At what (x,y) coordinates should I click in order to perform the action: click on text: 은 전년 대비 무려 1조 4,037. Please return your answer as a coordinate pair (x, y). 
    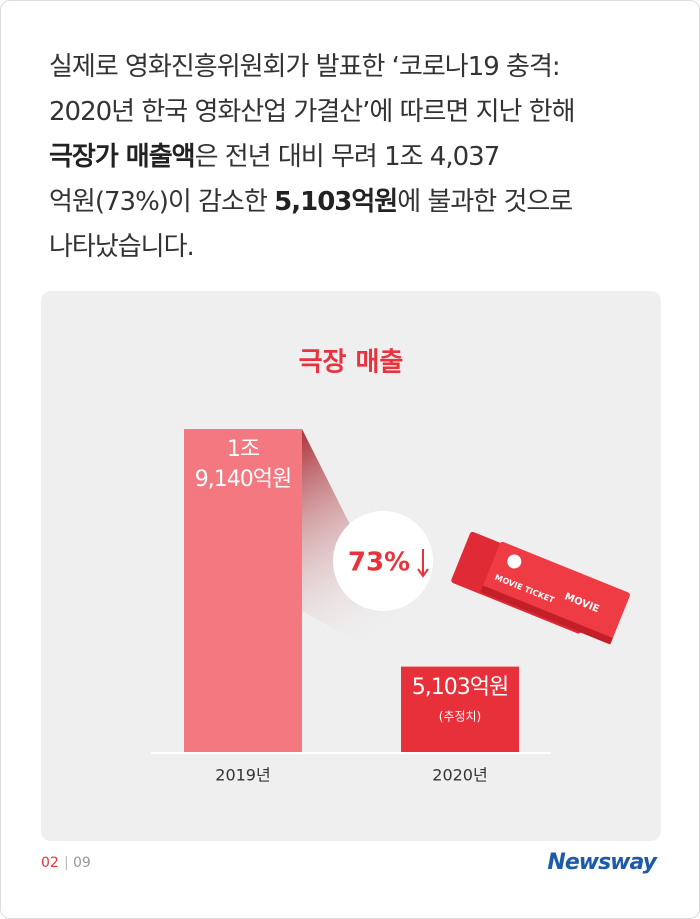
    Looking at the image, I should click on (347, 157).